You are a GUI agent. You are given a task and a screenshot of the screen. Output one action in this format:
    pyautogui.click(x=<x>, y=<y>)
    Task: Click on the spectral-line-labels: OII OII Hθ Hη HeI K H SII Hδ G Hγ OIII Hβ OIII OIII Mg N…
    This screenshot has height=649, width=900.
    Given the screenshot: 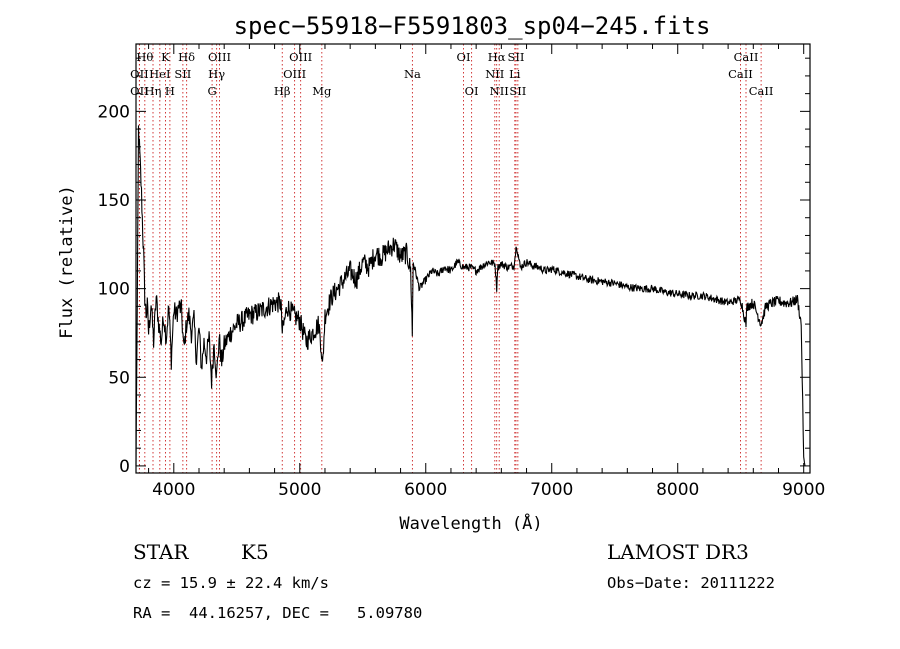 What is the action you would take?
    pyautogui.click(x=451, y=74)
    